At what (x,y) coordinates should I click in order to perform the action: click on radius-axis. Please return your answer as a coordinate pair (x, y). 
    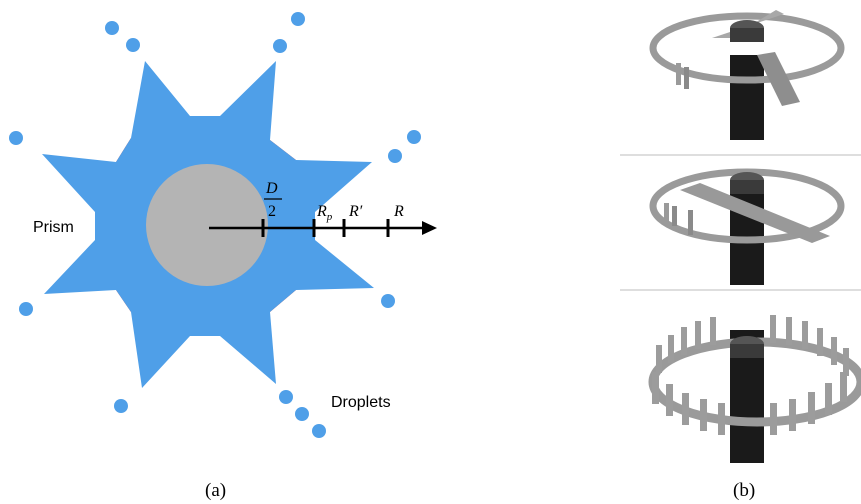
    Looking at the image, I should click on (323, 228).